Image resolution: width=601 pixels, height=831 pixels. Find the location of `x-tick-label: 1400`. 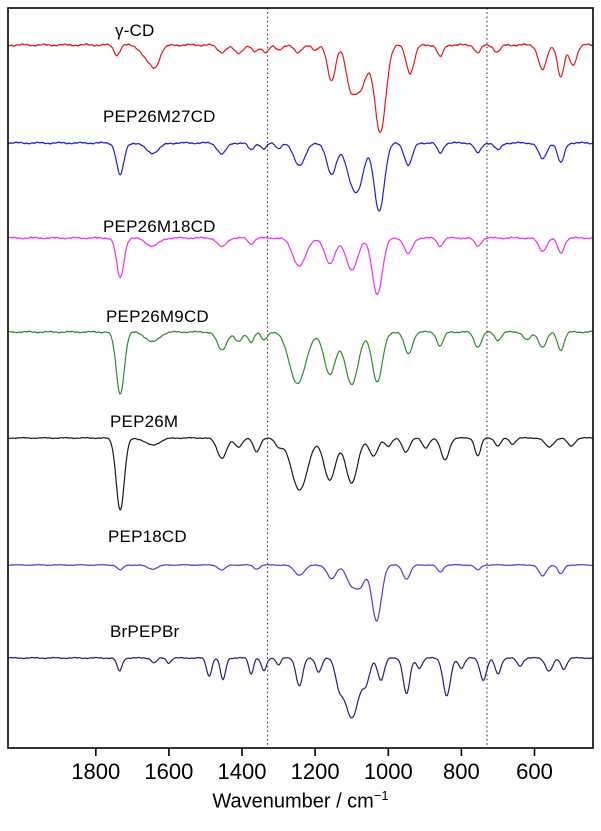

x-tick-label: 1400 is located at coordinates (242, 771).